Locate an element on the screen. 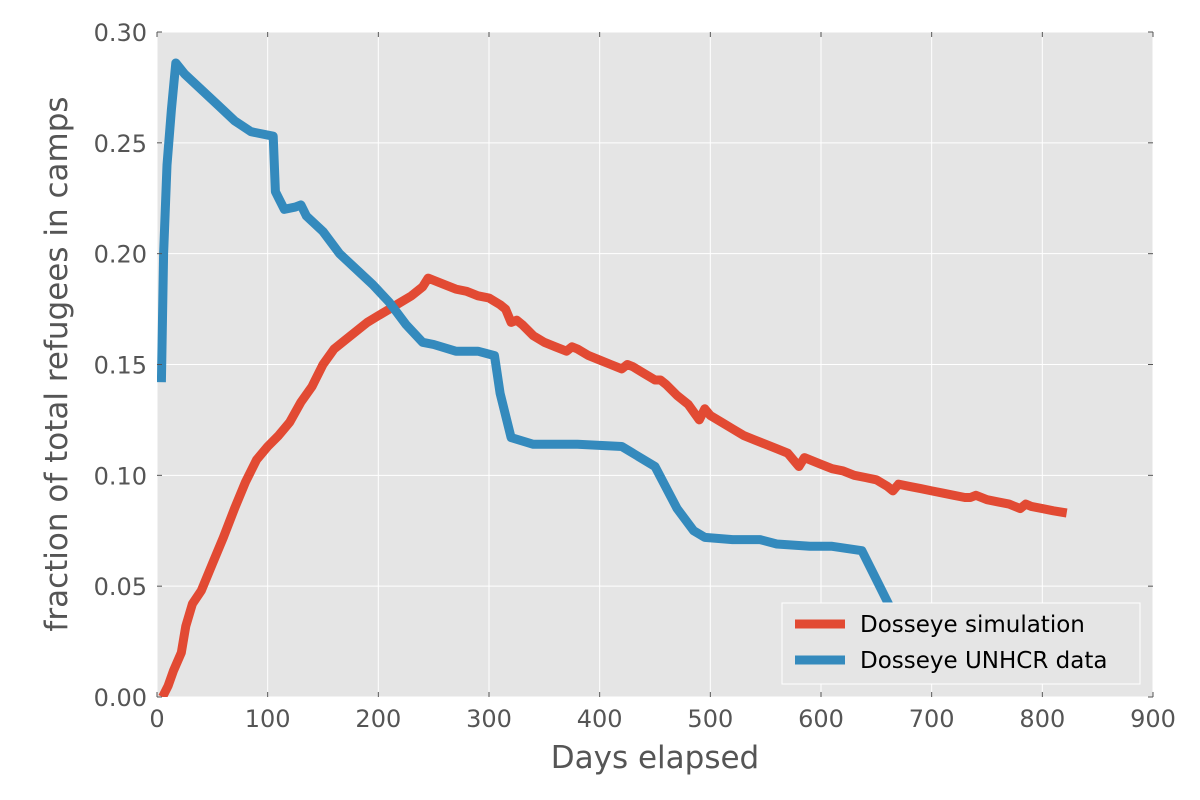 The height and width of the screenshot is (800, 1200). legend-label-simulation: Dosseye simulation is located at coordinates (972, 625).